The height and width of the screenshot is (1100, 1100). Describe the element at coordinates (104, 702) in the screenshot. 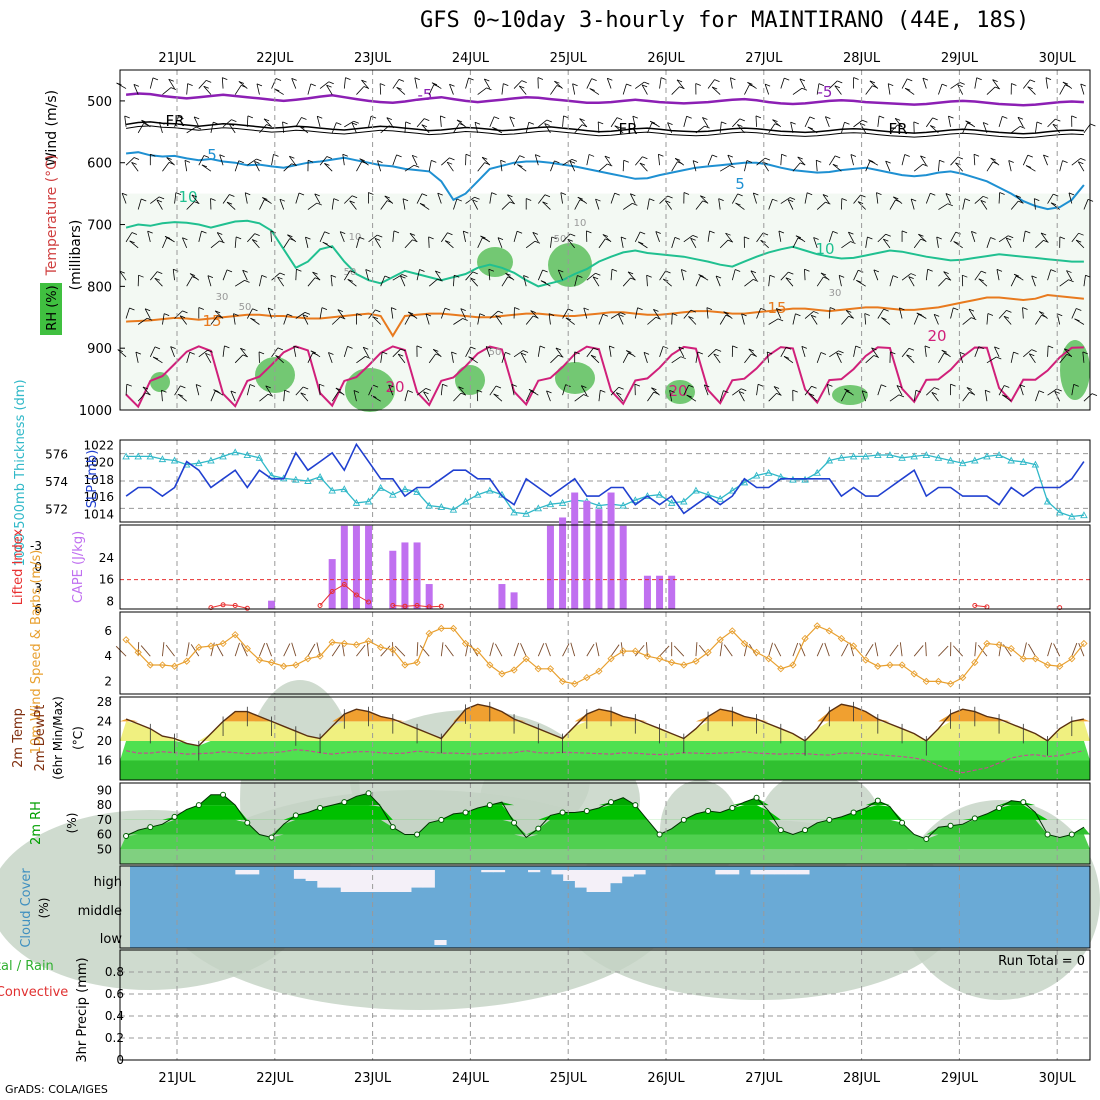

I see `y-tick-temp2m: 28` at that location.